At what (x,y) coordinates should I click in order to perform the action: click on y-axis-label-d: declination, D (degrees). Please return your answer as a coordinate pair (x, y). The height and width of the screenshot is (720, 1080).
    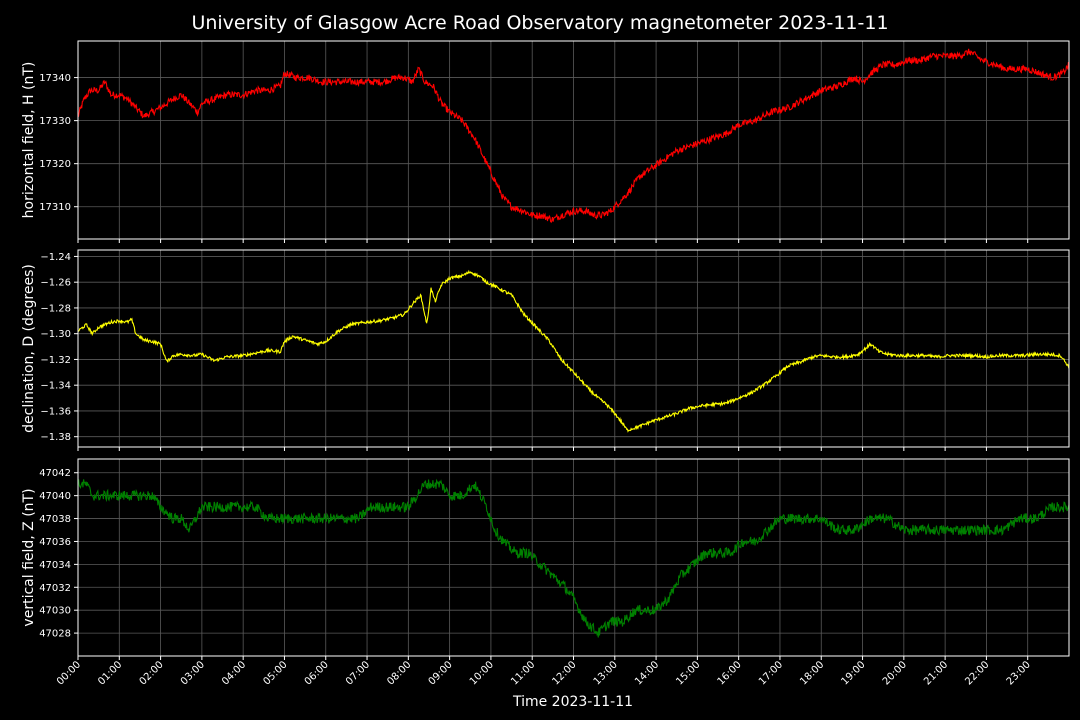
    Looking at the image, I should click on (29, 348).